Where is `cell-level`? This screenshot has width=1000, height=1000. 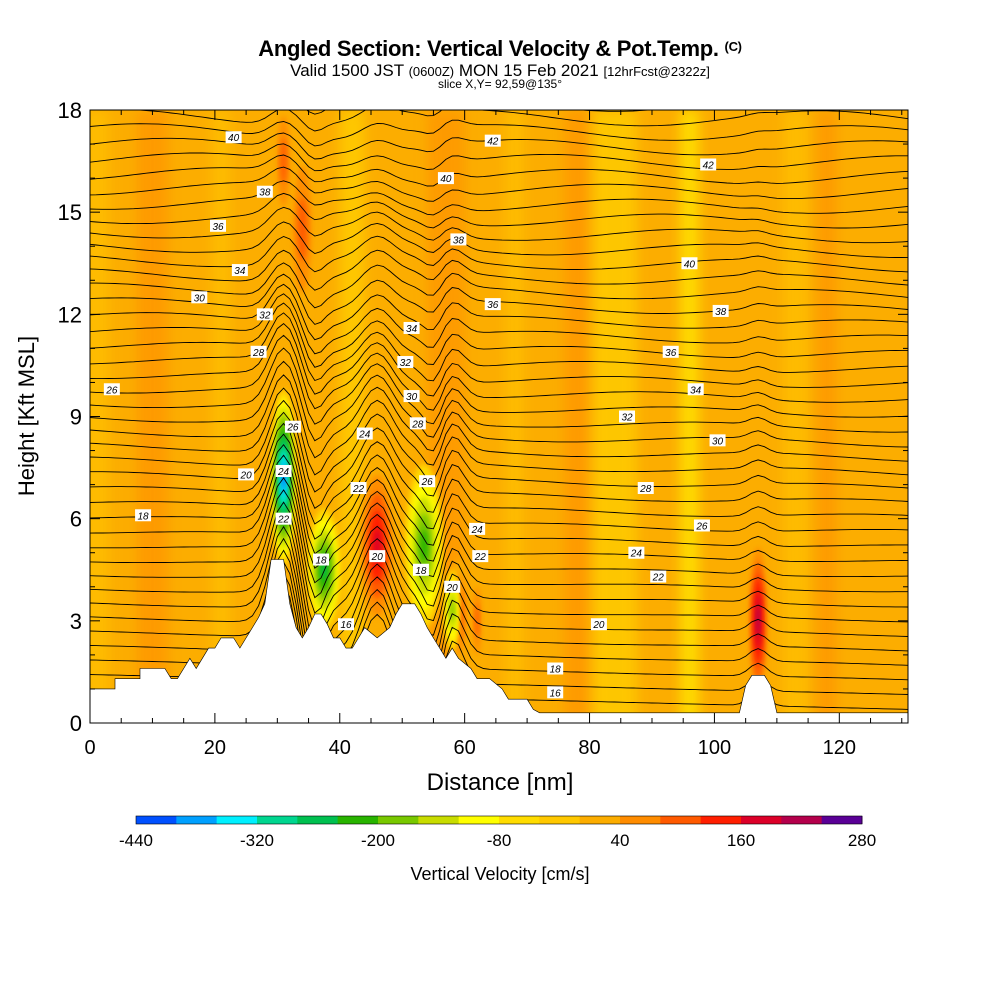
cell-level is located at coordinates (424, 546).